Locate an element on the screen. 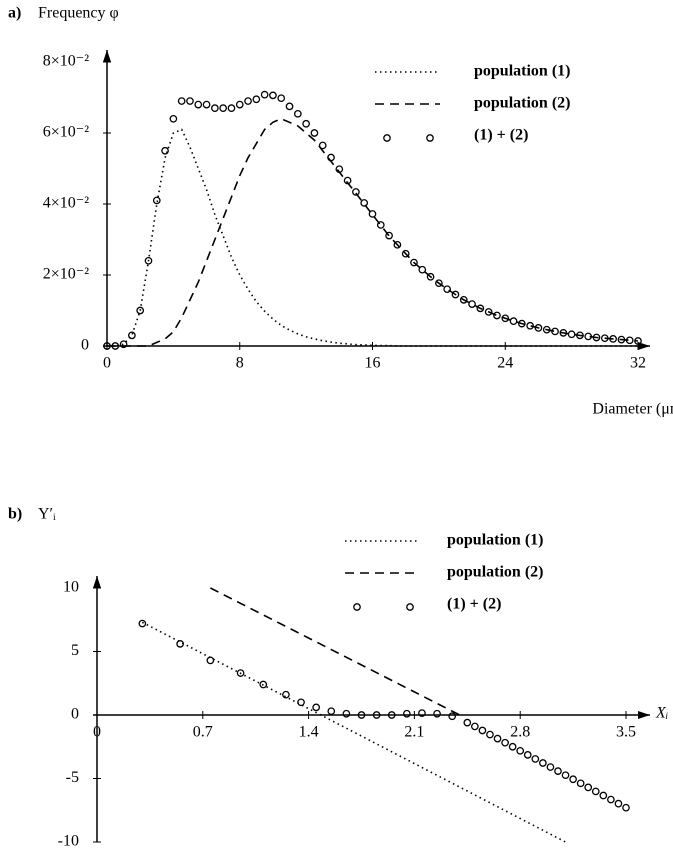  panel-label: b) is located at coordinates (15, 514).